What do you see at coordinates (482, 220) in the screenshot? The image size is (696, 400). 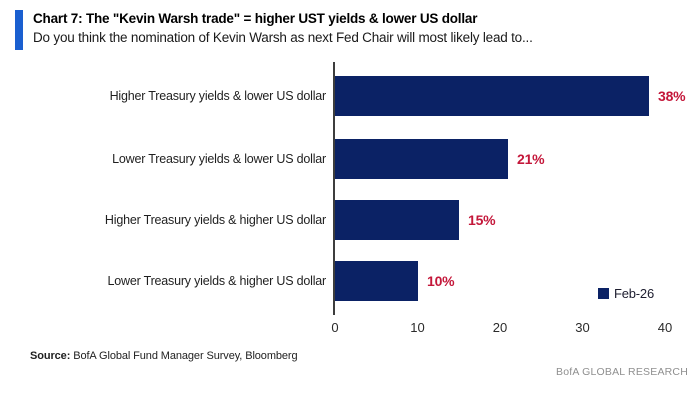 I see `value-label: 15%` at bounding box center [482, 220].